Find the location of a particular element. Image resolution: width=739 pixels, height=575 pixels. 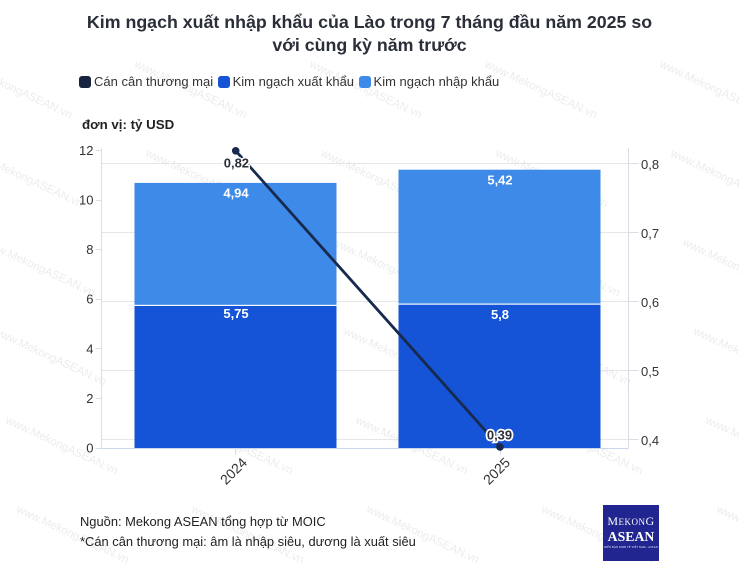

svg-text: 0,5 is located at coordinates (650, 371).